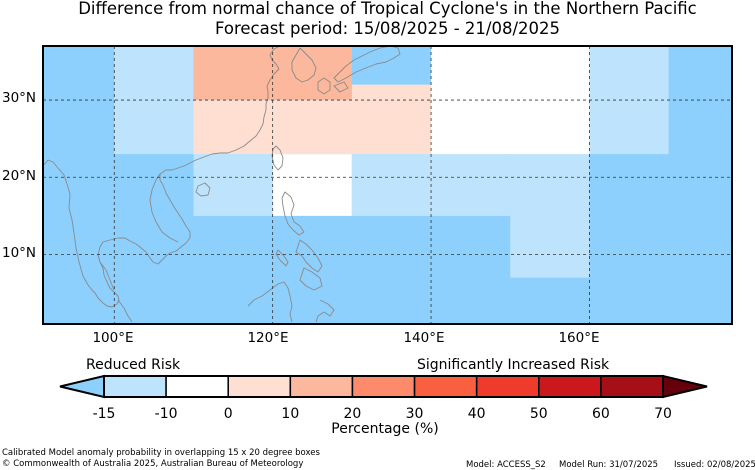  What do you see at coordinates (270, 302) in the screenshot?
I see `borneo-coast` at bounding box center [270, 302].